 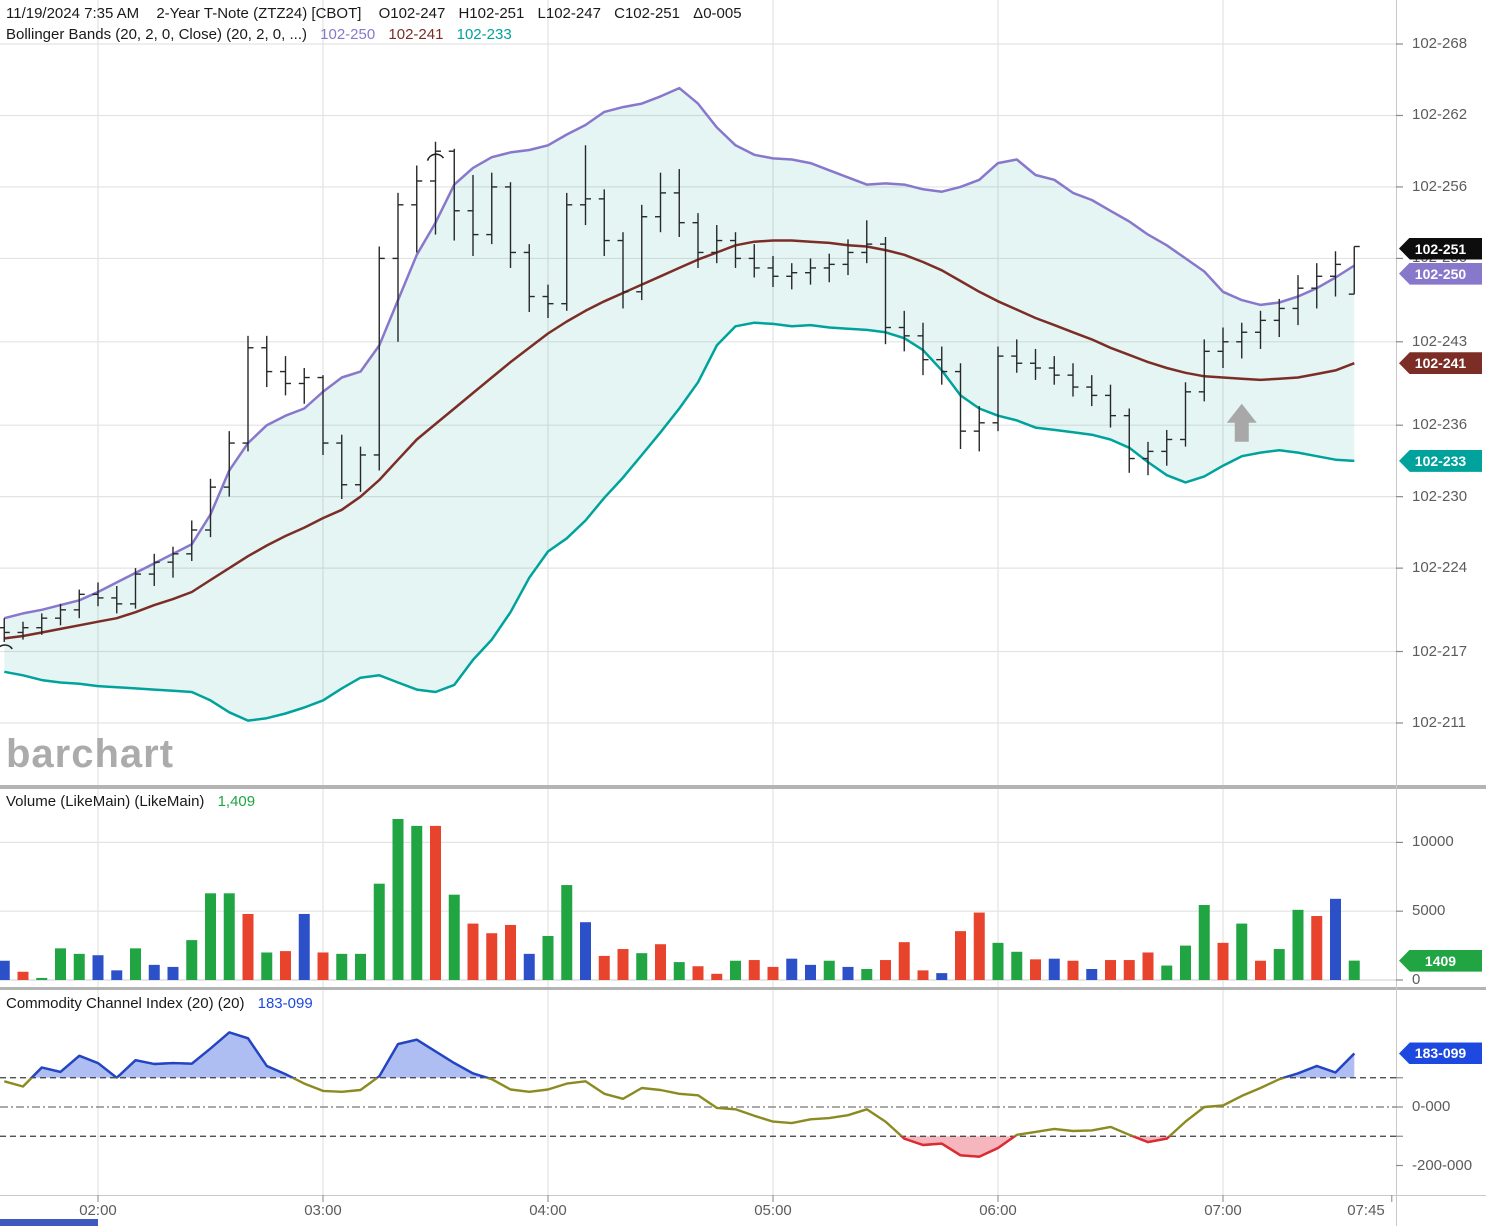 I want to click on price-axis-label: 102-262, so click(x=1440, y=115).